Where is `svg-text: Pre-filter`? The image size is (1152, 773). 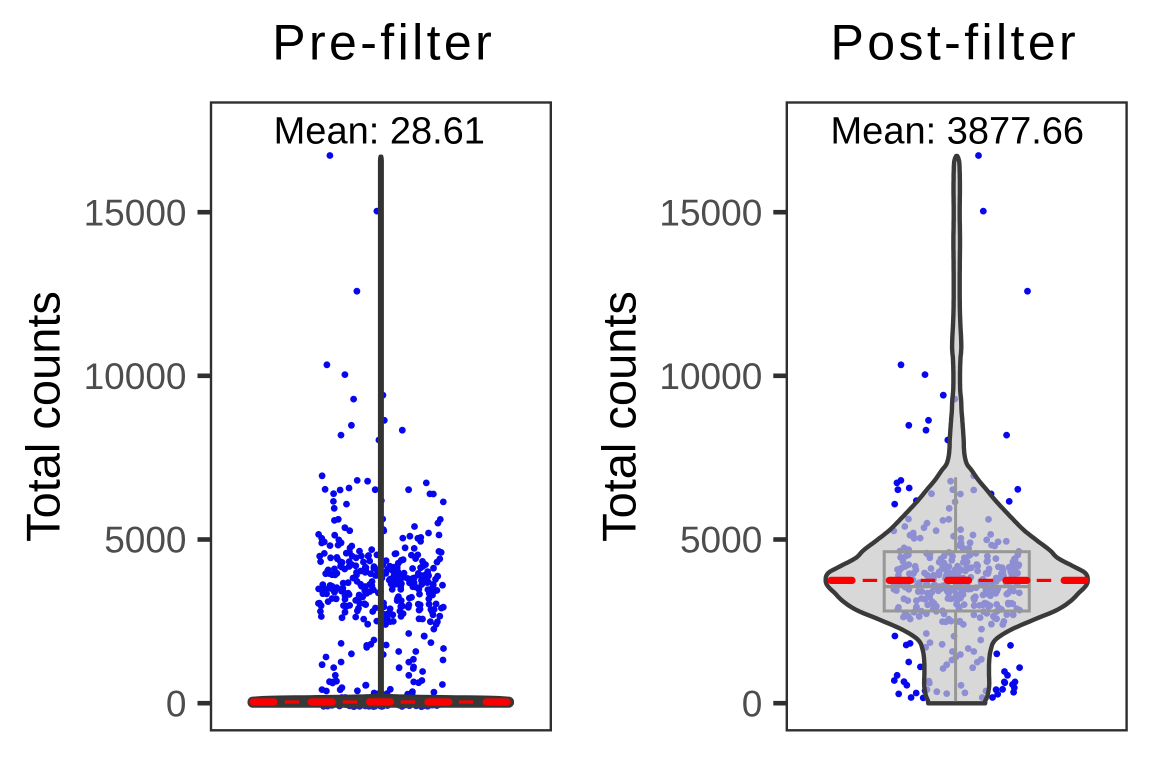 svg-text: Pre-filter is located at coordinates (383, 43).